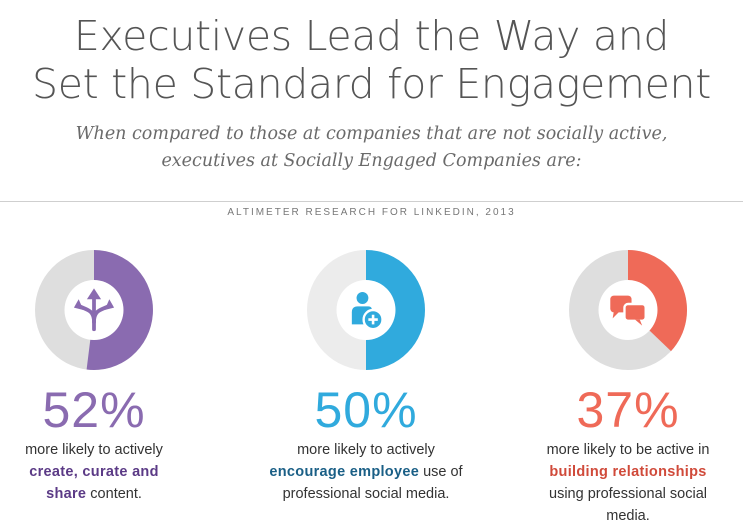  Describe the element at coordinates (371, 36) in the screenshot. I see `headline-line-1: Executives Lead the Way and` at that location.